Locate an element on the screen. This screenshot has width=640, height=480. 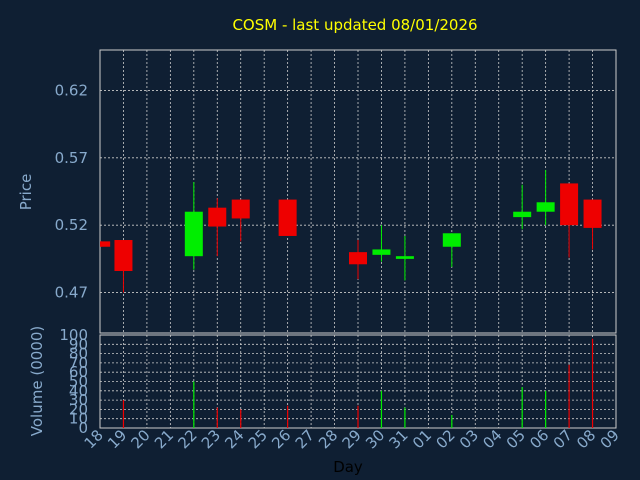
volume-tick-label: 80 is located at coordinates (78, 354).